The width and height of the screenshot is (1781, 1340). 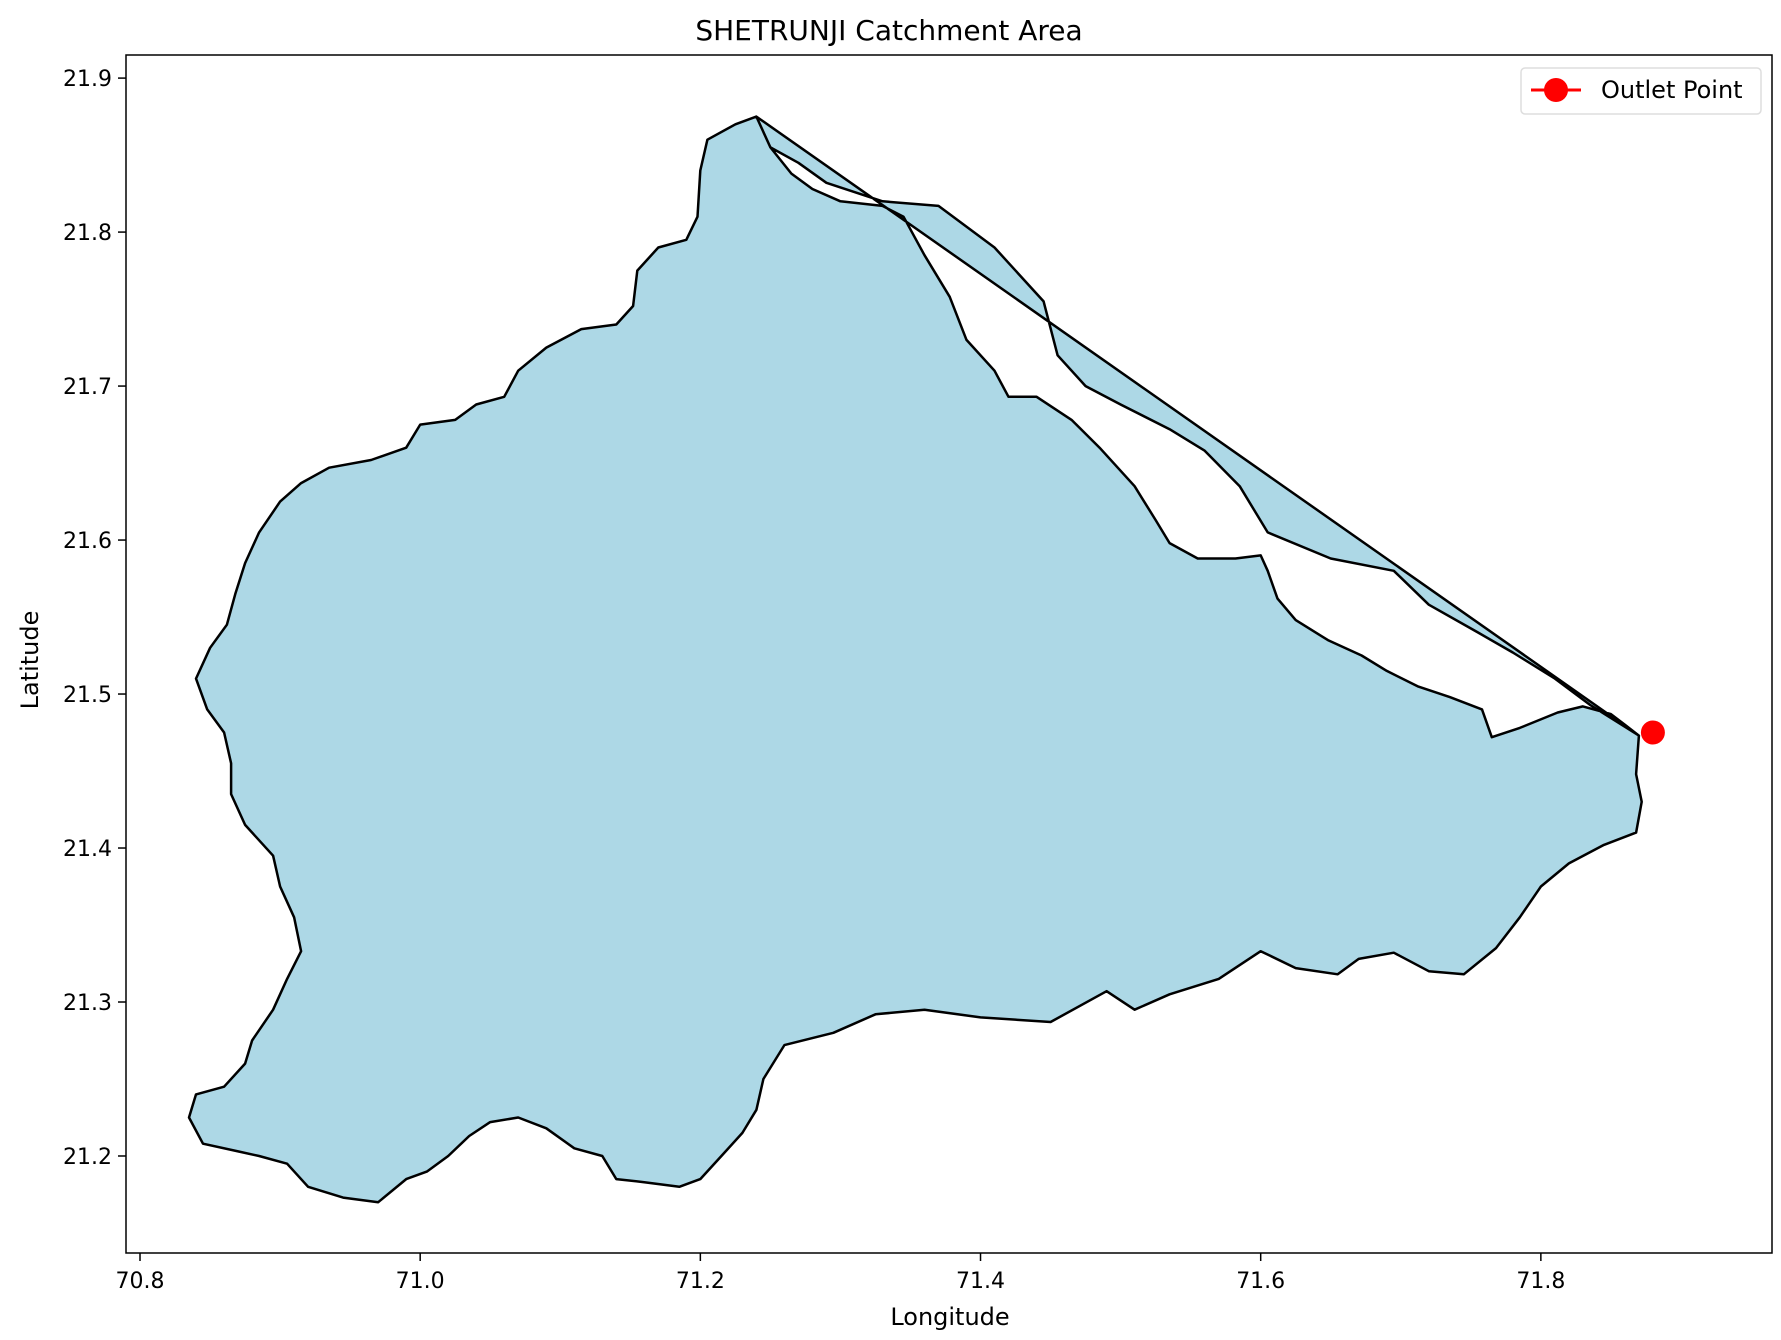 I want to click on legend: Outlet Point, so click(x=1641, y=91).